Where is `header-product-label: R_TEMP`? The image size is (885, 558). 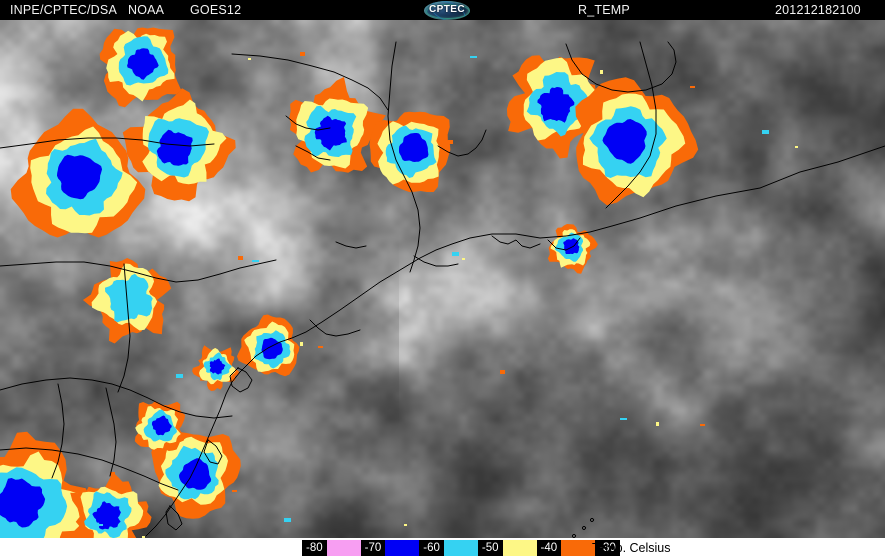
header-product-label: R_TEMP is located at coordinates (604, 10).